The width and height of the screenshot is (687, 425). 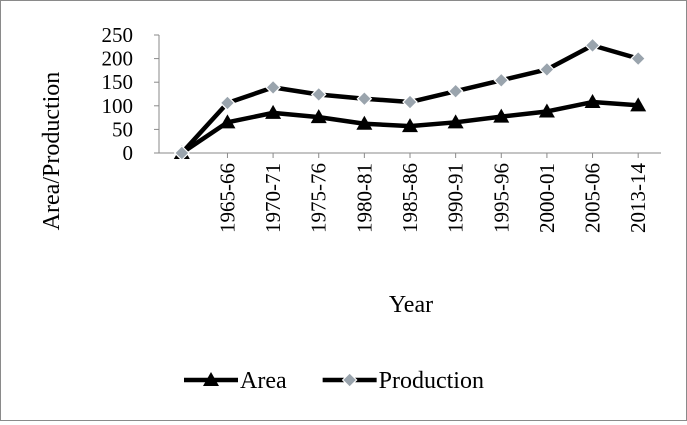 I want to click on legend: Area Production, so click(x=334, y=381).